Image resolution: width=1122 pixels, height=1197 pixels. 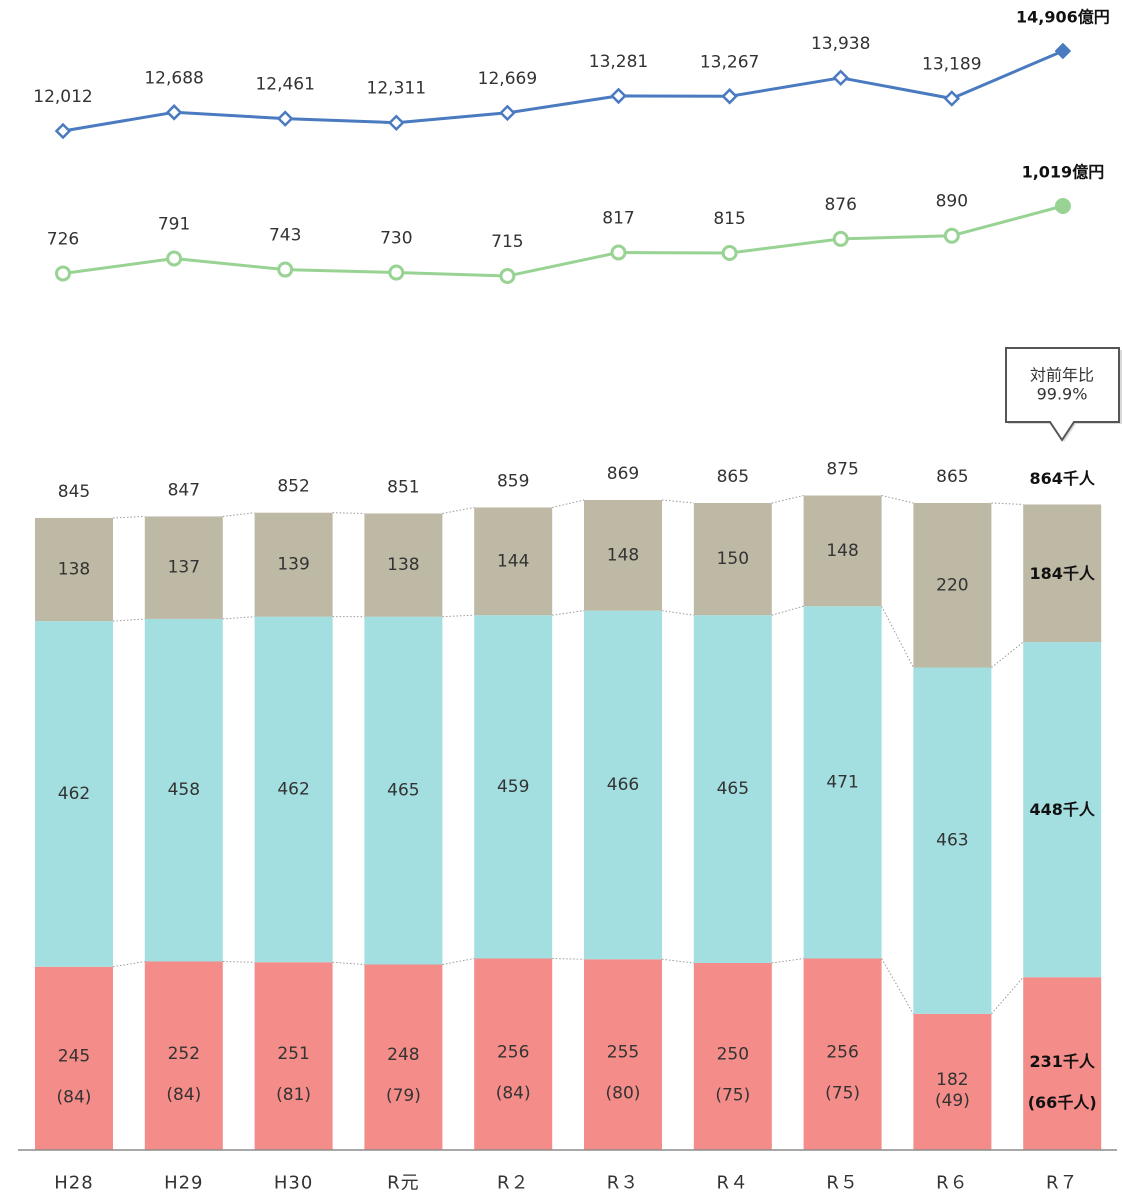 What do you see at coordinates (507, 79) in the screenshot?
I see `line-value-label: 12,669` at bounding box center [507, 79].